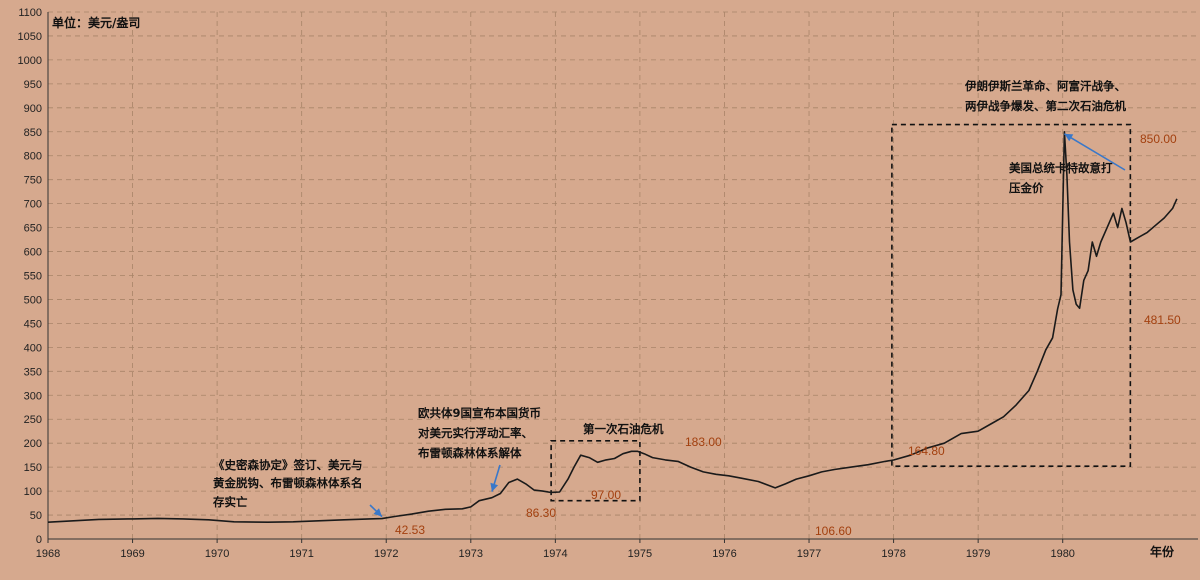 This screenshot has width=1200, height=580. I want to click on y-tick-label: 600, so click(33, 253).